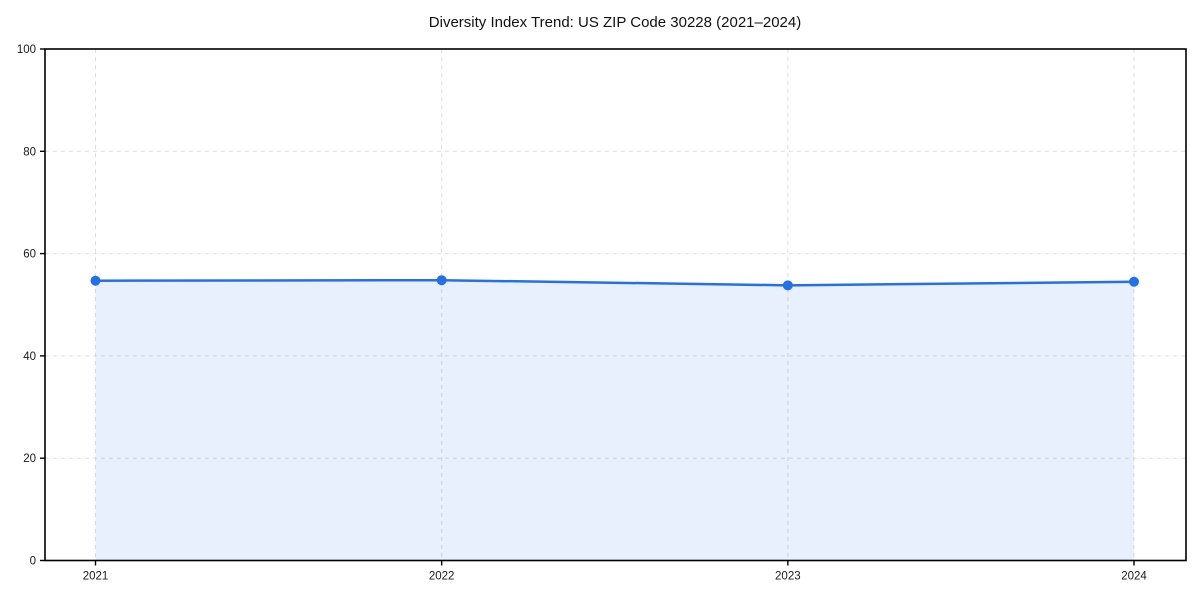 The image size is (1200, 600). What do you see at coordinates (788, 577) in the screenshot?
I see `x-tick-label: 2023` at bounding box center [788, 577].